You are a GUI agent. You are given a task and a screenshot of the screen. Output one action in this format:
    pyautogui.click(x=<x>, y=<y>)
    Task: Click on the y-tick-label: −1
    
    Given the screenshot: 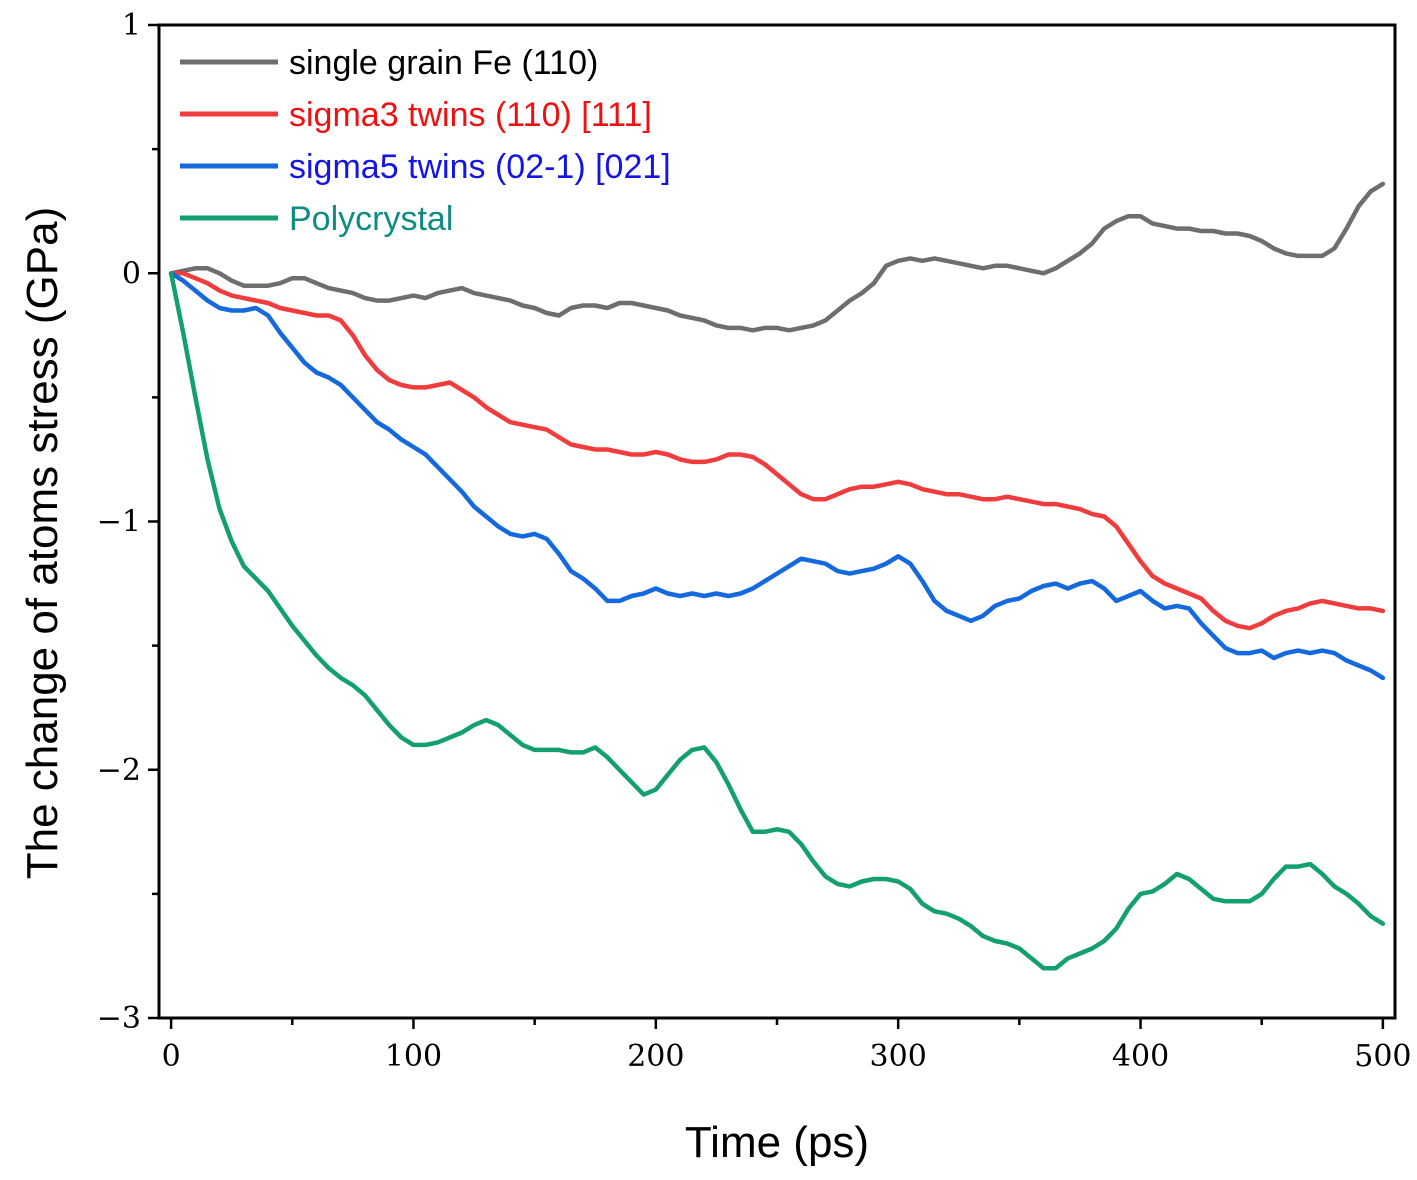 What is the action you would take?
    pyautogui.click(x=119, y=522)
    